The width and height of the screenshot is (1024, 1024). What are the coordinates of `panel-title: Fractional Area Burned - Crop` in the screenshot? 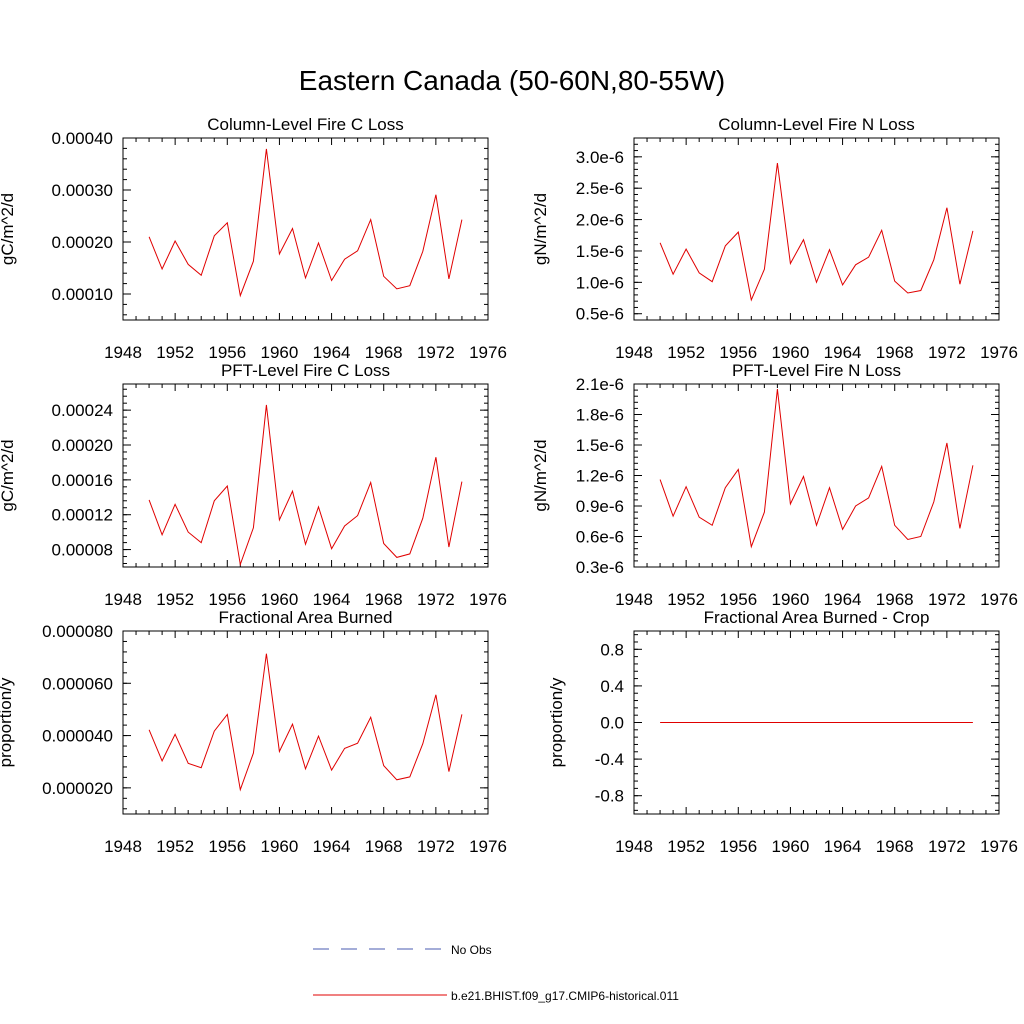 It's located at (817, 617).